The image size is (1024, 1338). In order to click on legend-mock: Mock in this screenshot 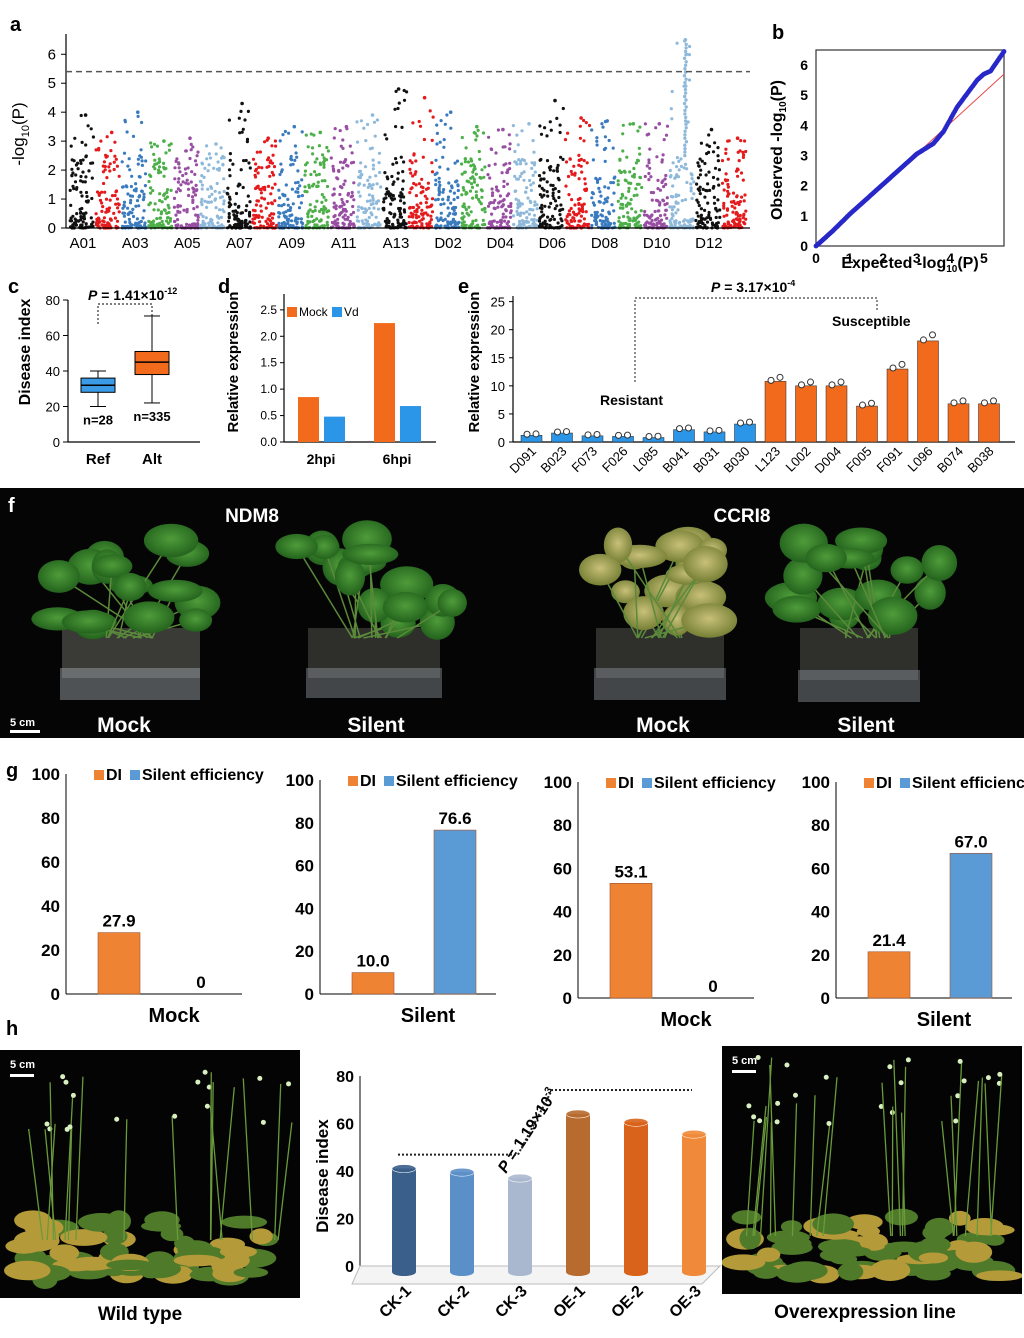, I will do `click(314, 312)`.